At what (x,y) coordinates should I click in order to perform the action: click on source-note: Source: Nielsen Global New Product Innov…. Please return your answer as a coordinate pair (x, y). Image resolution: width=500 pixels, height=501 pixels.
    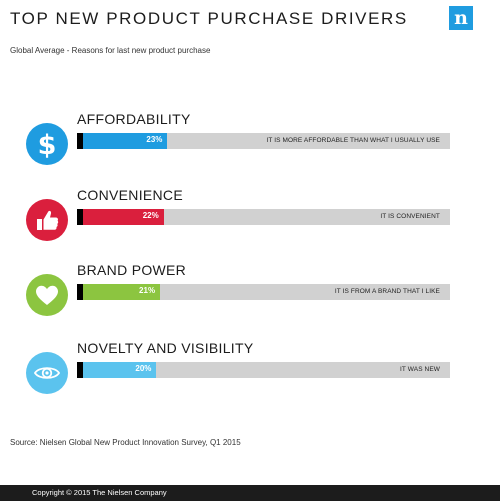
    Looking at the image, I should click on (125, 442).